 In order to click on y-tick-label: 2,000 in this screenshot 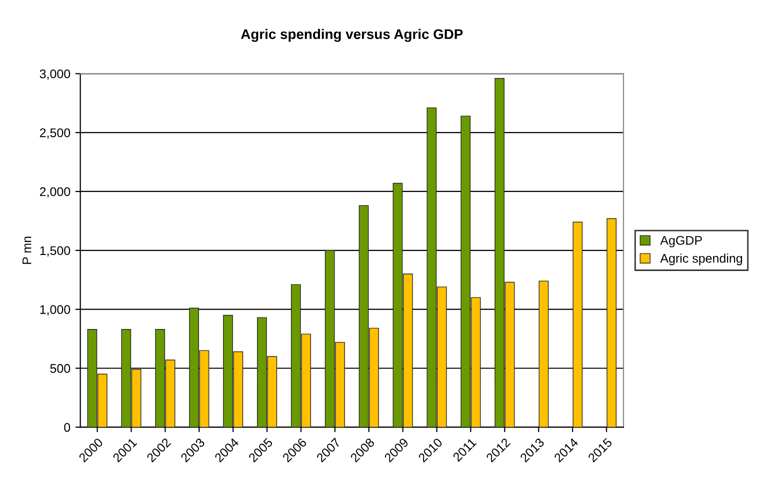, I will do `click(55, 192)`.